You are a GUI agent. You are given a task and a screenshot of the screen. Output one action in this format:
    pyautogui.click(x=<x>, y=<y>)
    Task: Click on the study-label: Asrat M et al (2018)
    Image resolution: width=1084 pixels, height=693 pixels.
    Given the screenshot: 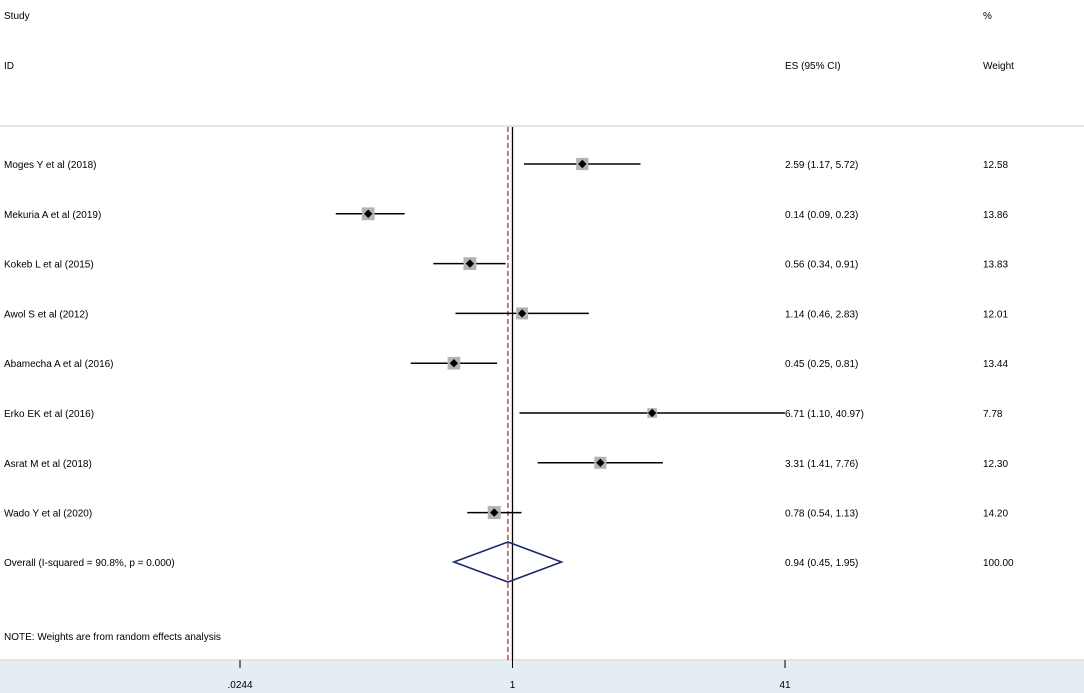 What is the action you would take?
    pyautogui.click(x=48, y=464)
    